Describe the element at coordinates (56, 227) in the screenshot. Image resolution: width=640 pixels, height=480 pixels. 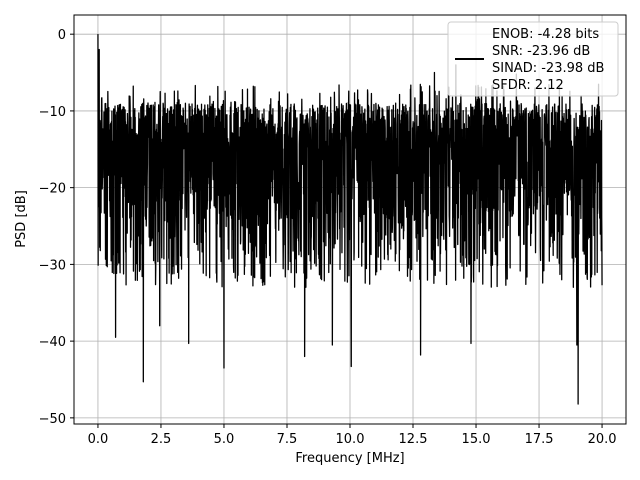
I see `y-axis-ticks: 0 −10 −20 −30 −40 −50` at that location.